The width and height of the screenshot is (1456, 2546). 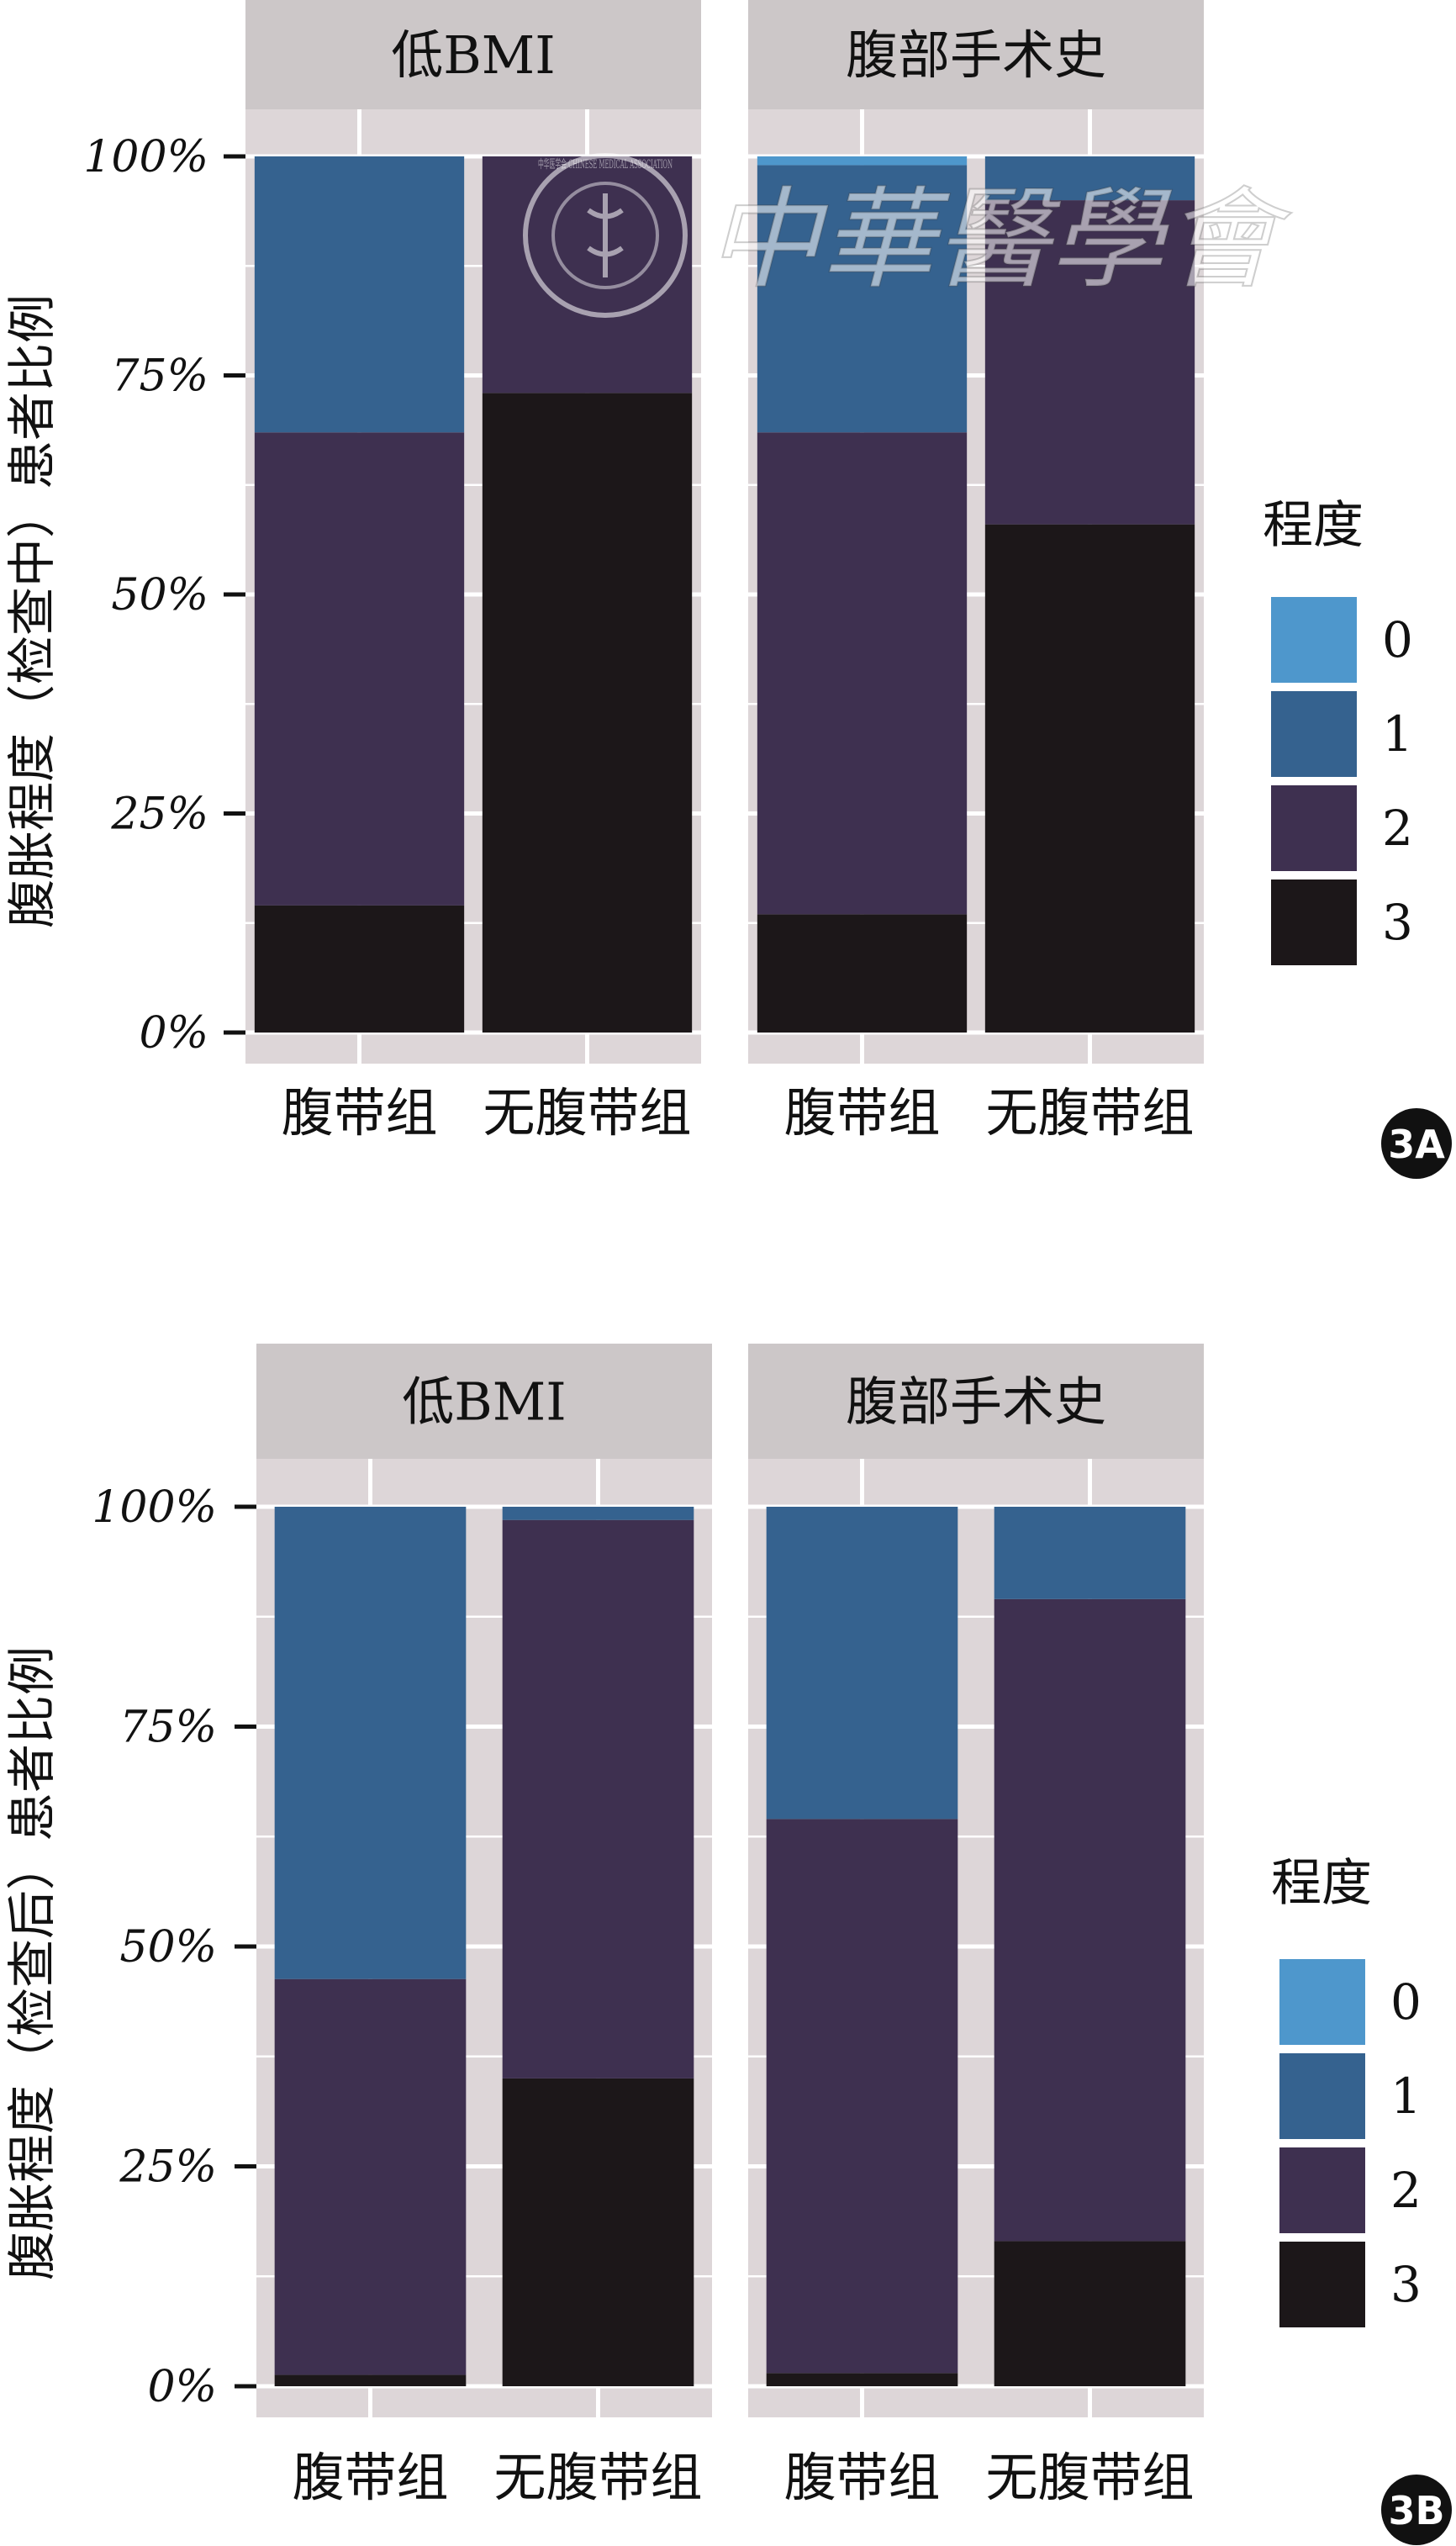 I want to click on watermark-seal-text: 中华医学会 CHINESE MEDICAL ASSOCIATION, so click(x=605, y=165).